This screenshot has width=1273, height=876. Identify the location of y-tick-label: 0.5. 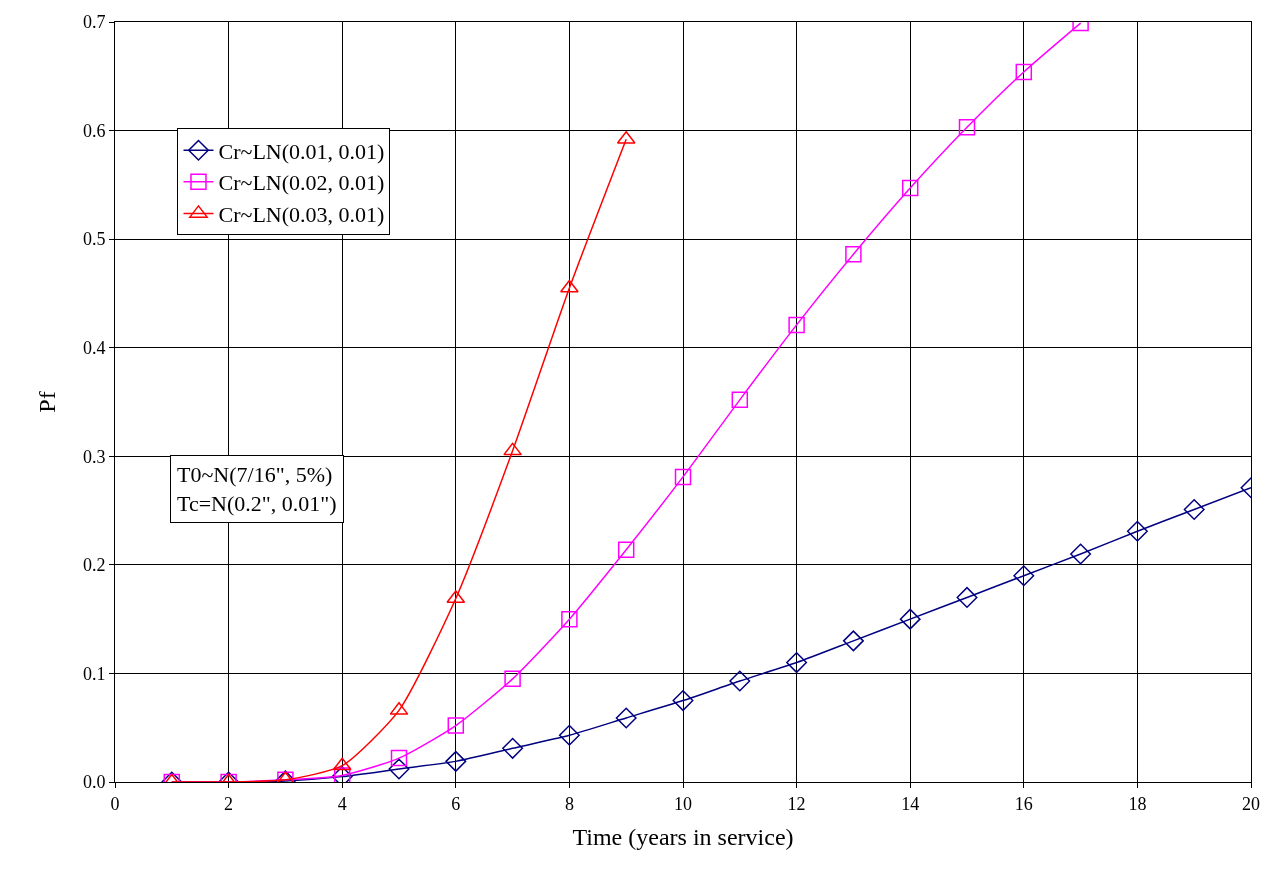
(94, 239).